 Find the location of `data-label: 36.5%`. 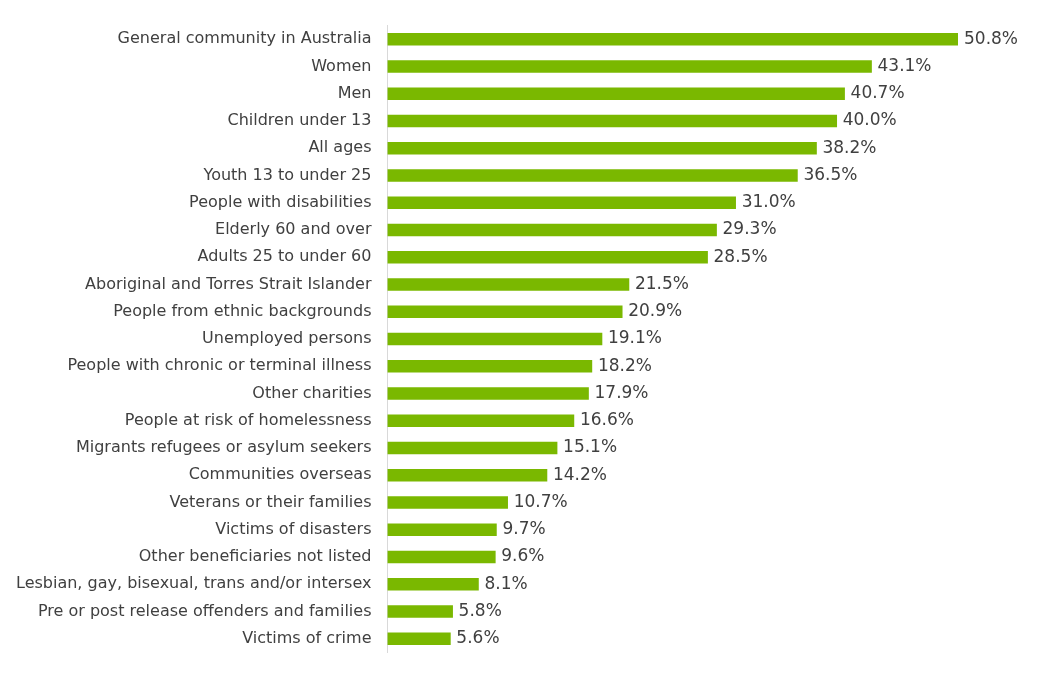

data-label: 36.5% is located at coordinates (830, 173).